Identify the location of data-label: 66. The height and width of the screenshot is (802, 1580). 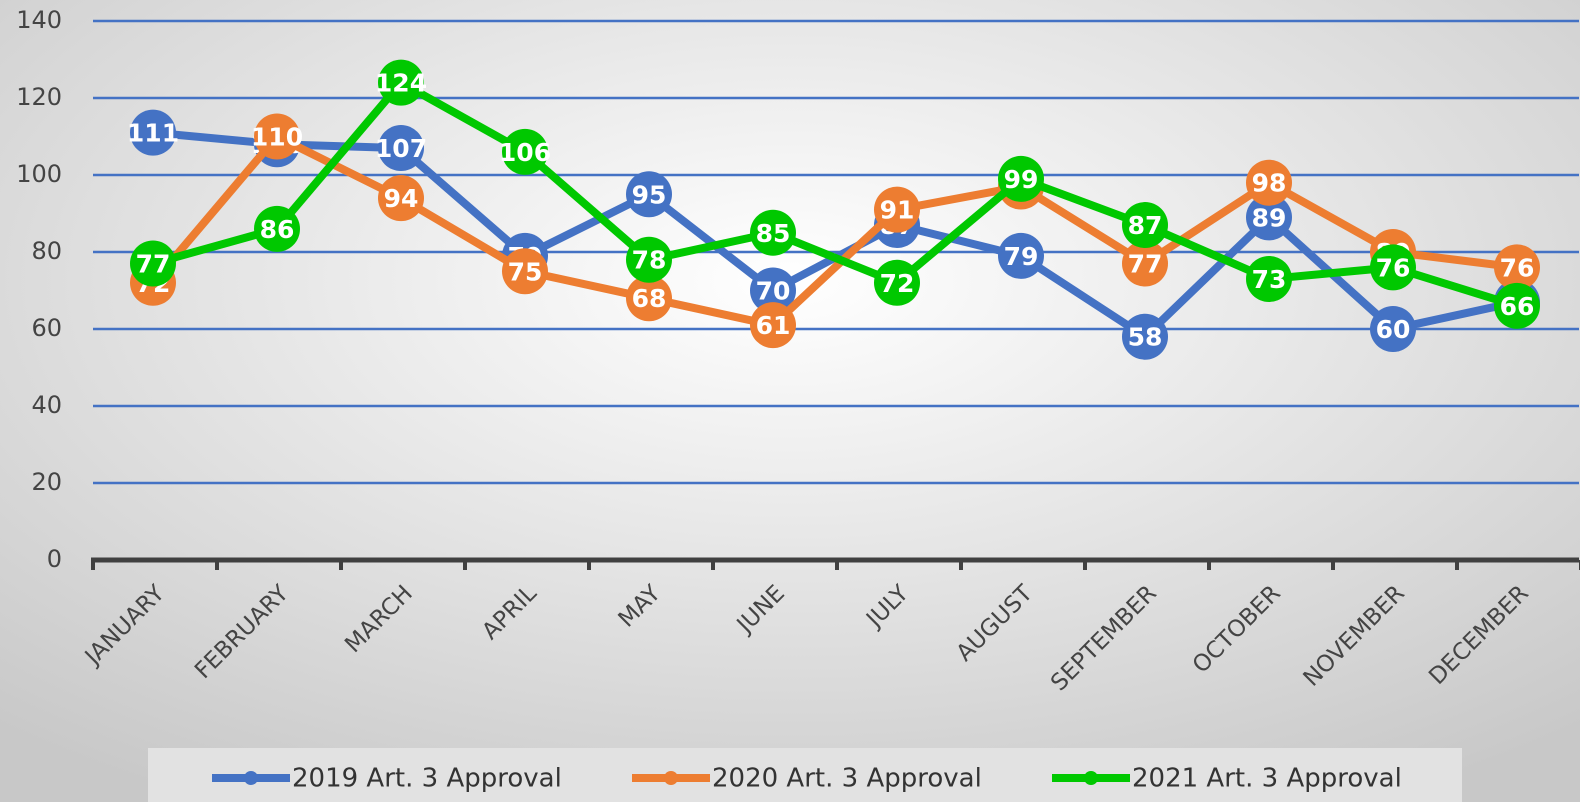
(1517, 306).